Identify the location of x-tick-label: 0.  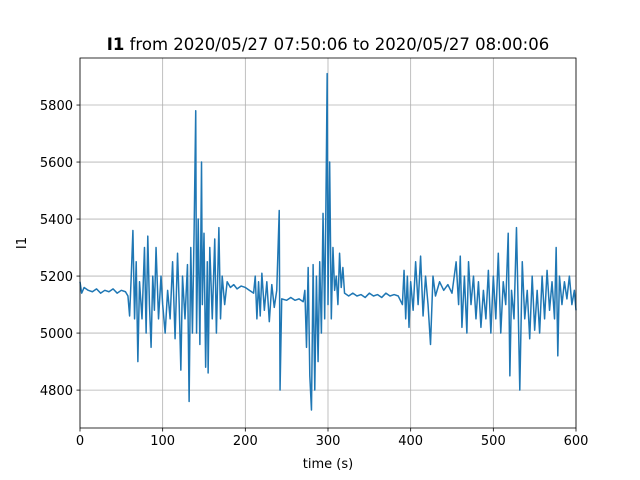
(80, 441).